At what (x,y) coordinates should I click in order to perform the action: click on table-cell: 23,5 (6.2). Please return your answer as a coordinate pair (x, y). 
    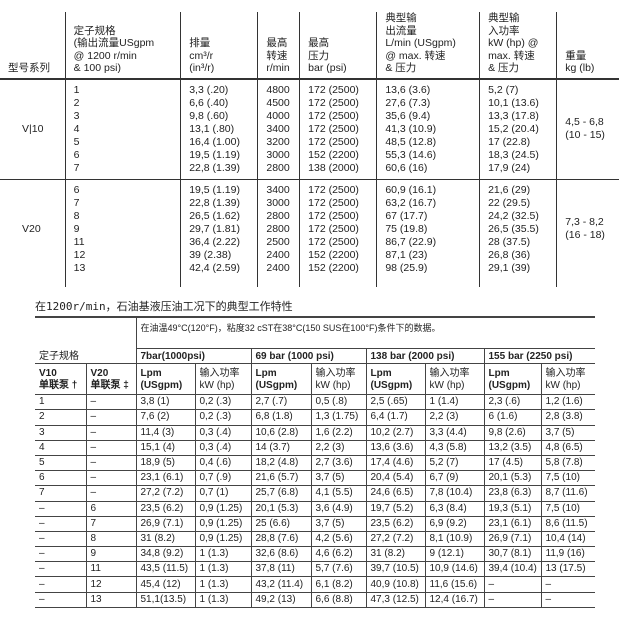
    Looking at the image, I should click on (395, 524).